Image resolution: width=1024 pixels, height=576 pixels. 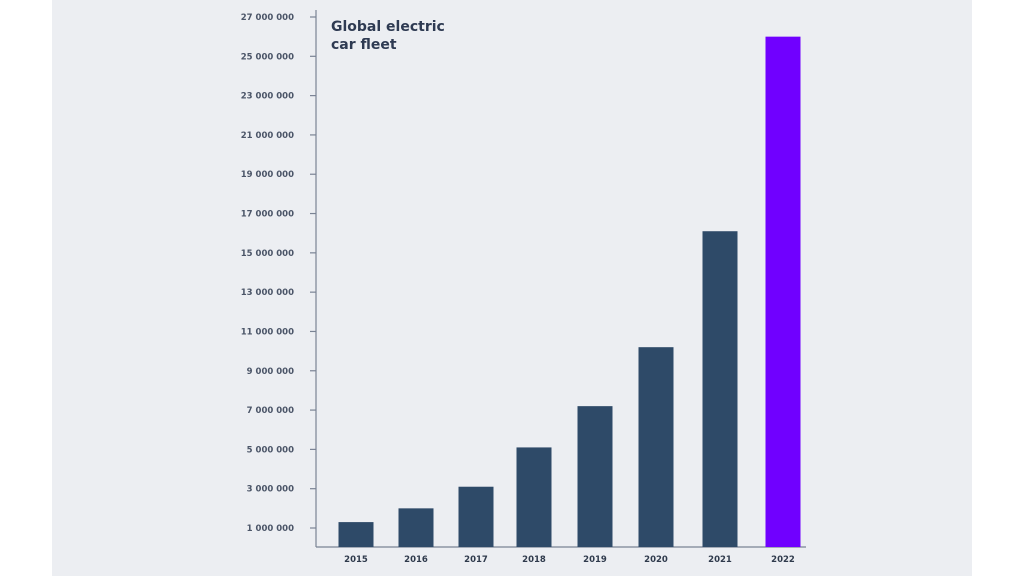 What do you see at coordinates (534, 497) in the screenshot?
I see `bar-2018` at bounding box center [534, 497].